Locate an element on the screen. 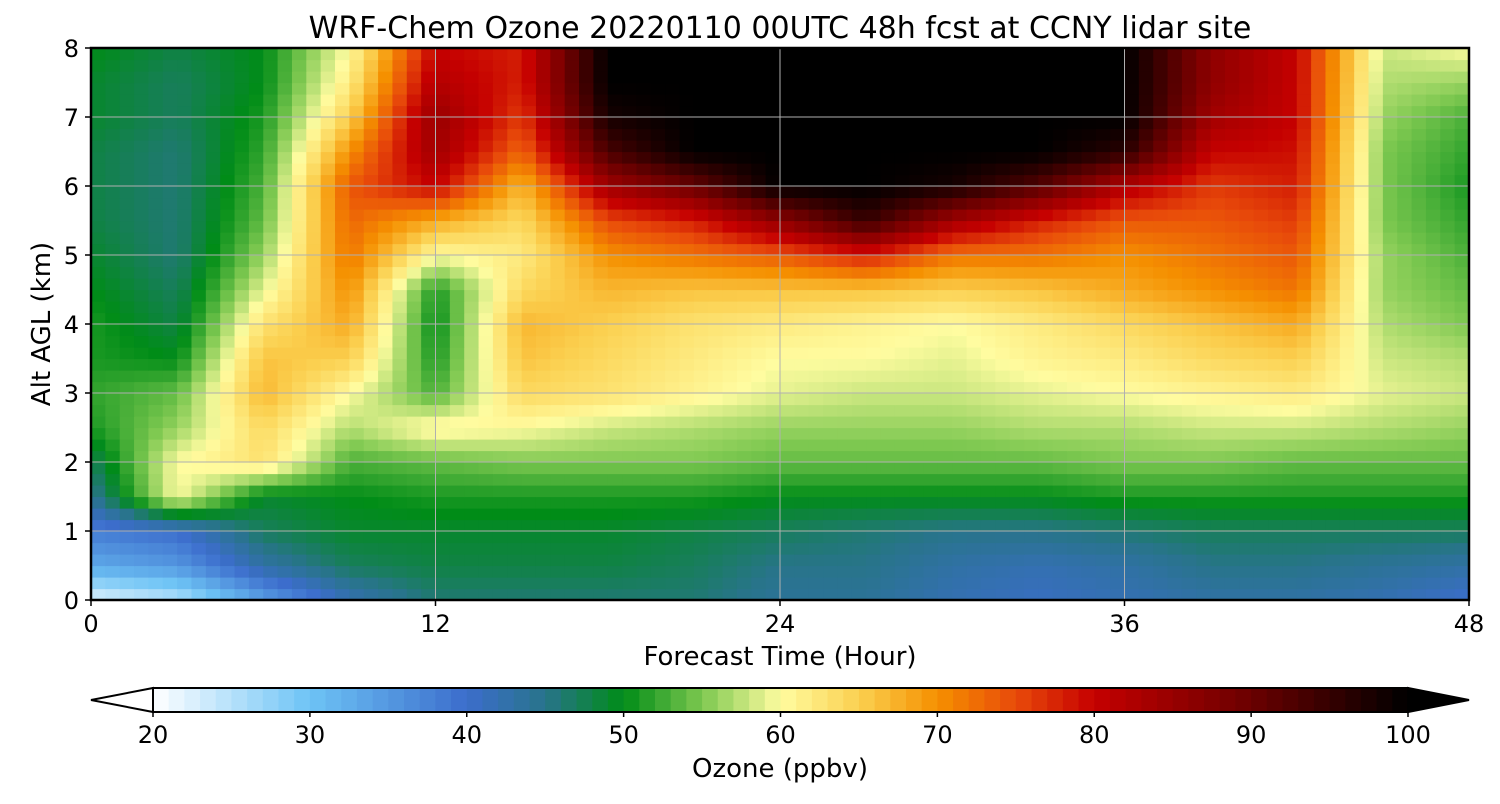 The image size is (1500, 804). x-axis-ticks: 0 12 24 36 48 is located at coordinates (783, 619).